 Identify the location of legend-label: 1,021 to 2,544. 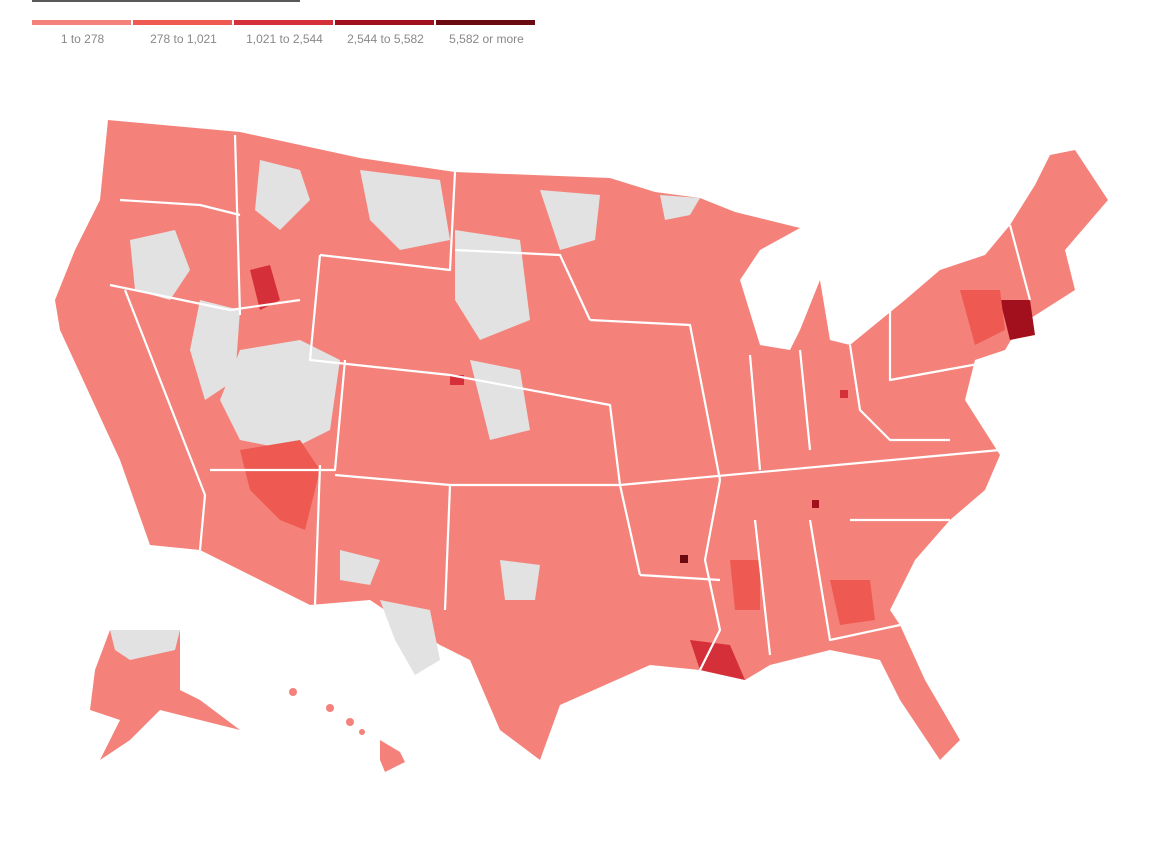
(284, 39).